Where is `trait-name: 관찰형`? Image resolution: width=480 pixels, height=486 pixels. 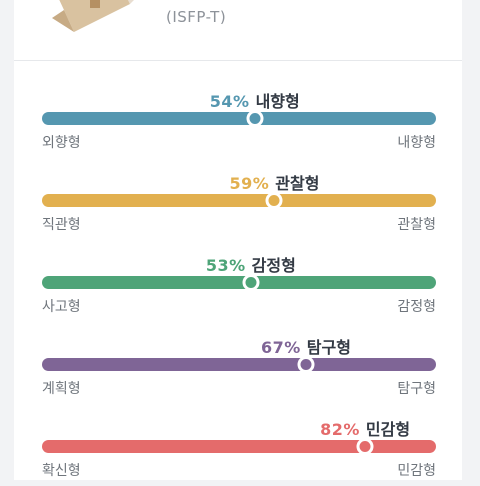 trait-name: 관찰형 is located at coordinates (297, 183).